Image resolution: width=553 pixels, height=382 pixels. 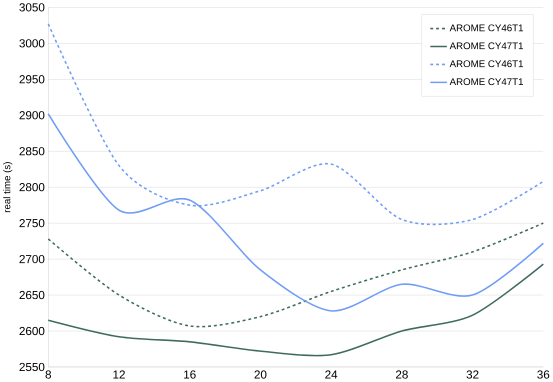 I want to click on y-tick-label: 2650, so click(x=32, y=295).